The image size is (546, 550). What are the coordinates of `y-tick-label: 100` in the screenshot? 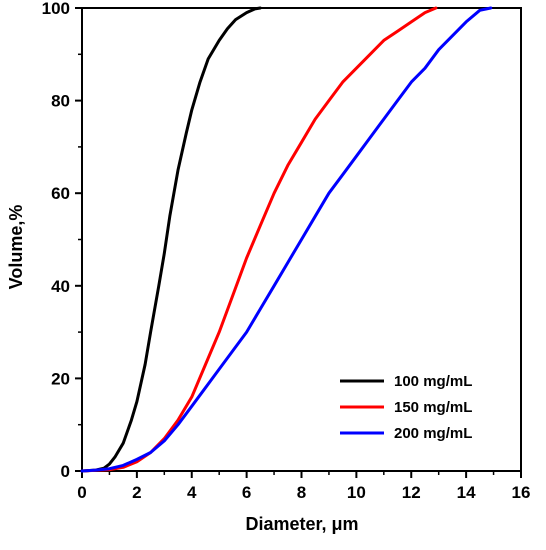 It's located at (56, 9).